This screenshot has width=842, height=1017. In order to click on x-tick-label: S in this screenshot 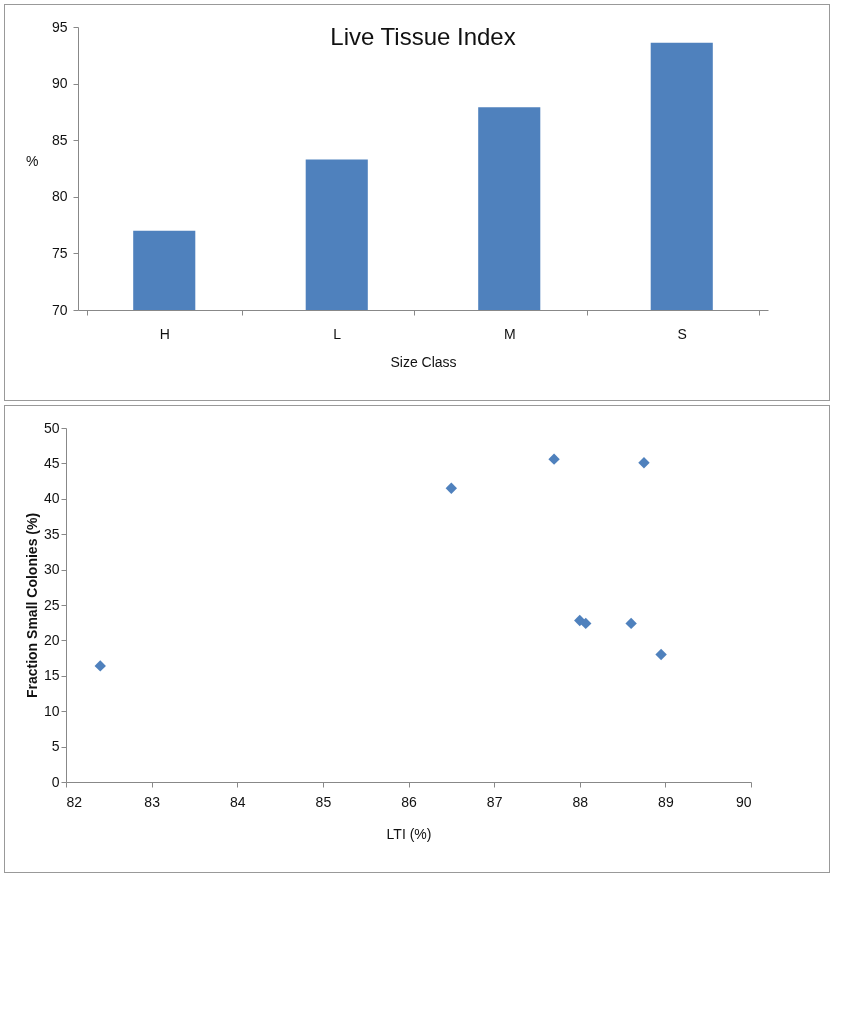, I will do `click(682, 333)`.